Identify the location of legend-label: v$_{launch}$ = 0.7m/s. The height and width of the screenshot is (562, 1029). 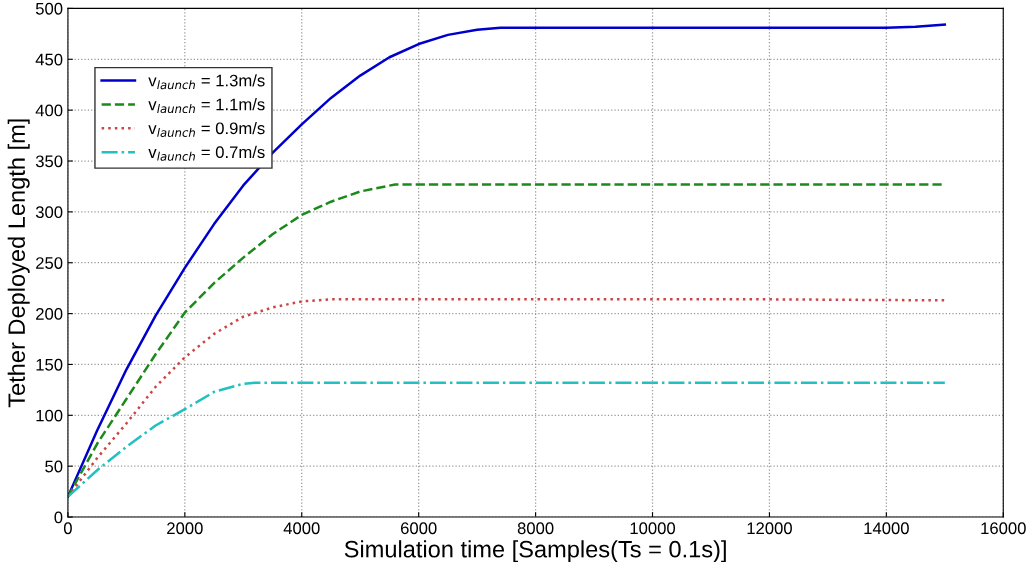
(206, 153).